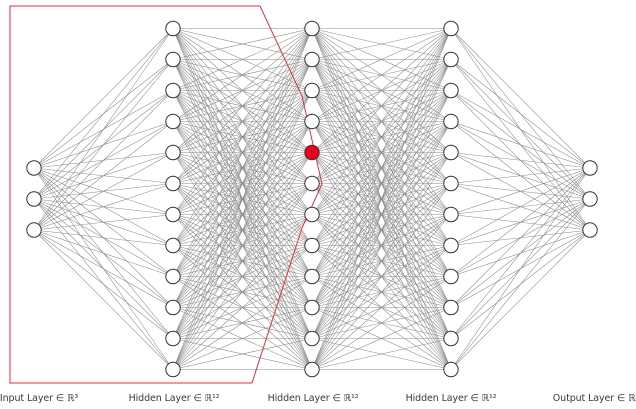 The width and height of the screenshot is (636, 409). I want to click on layer-label-input: Input Layer ∈ ℝ³, so click(39, 398).